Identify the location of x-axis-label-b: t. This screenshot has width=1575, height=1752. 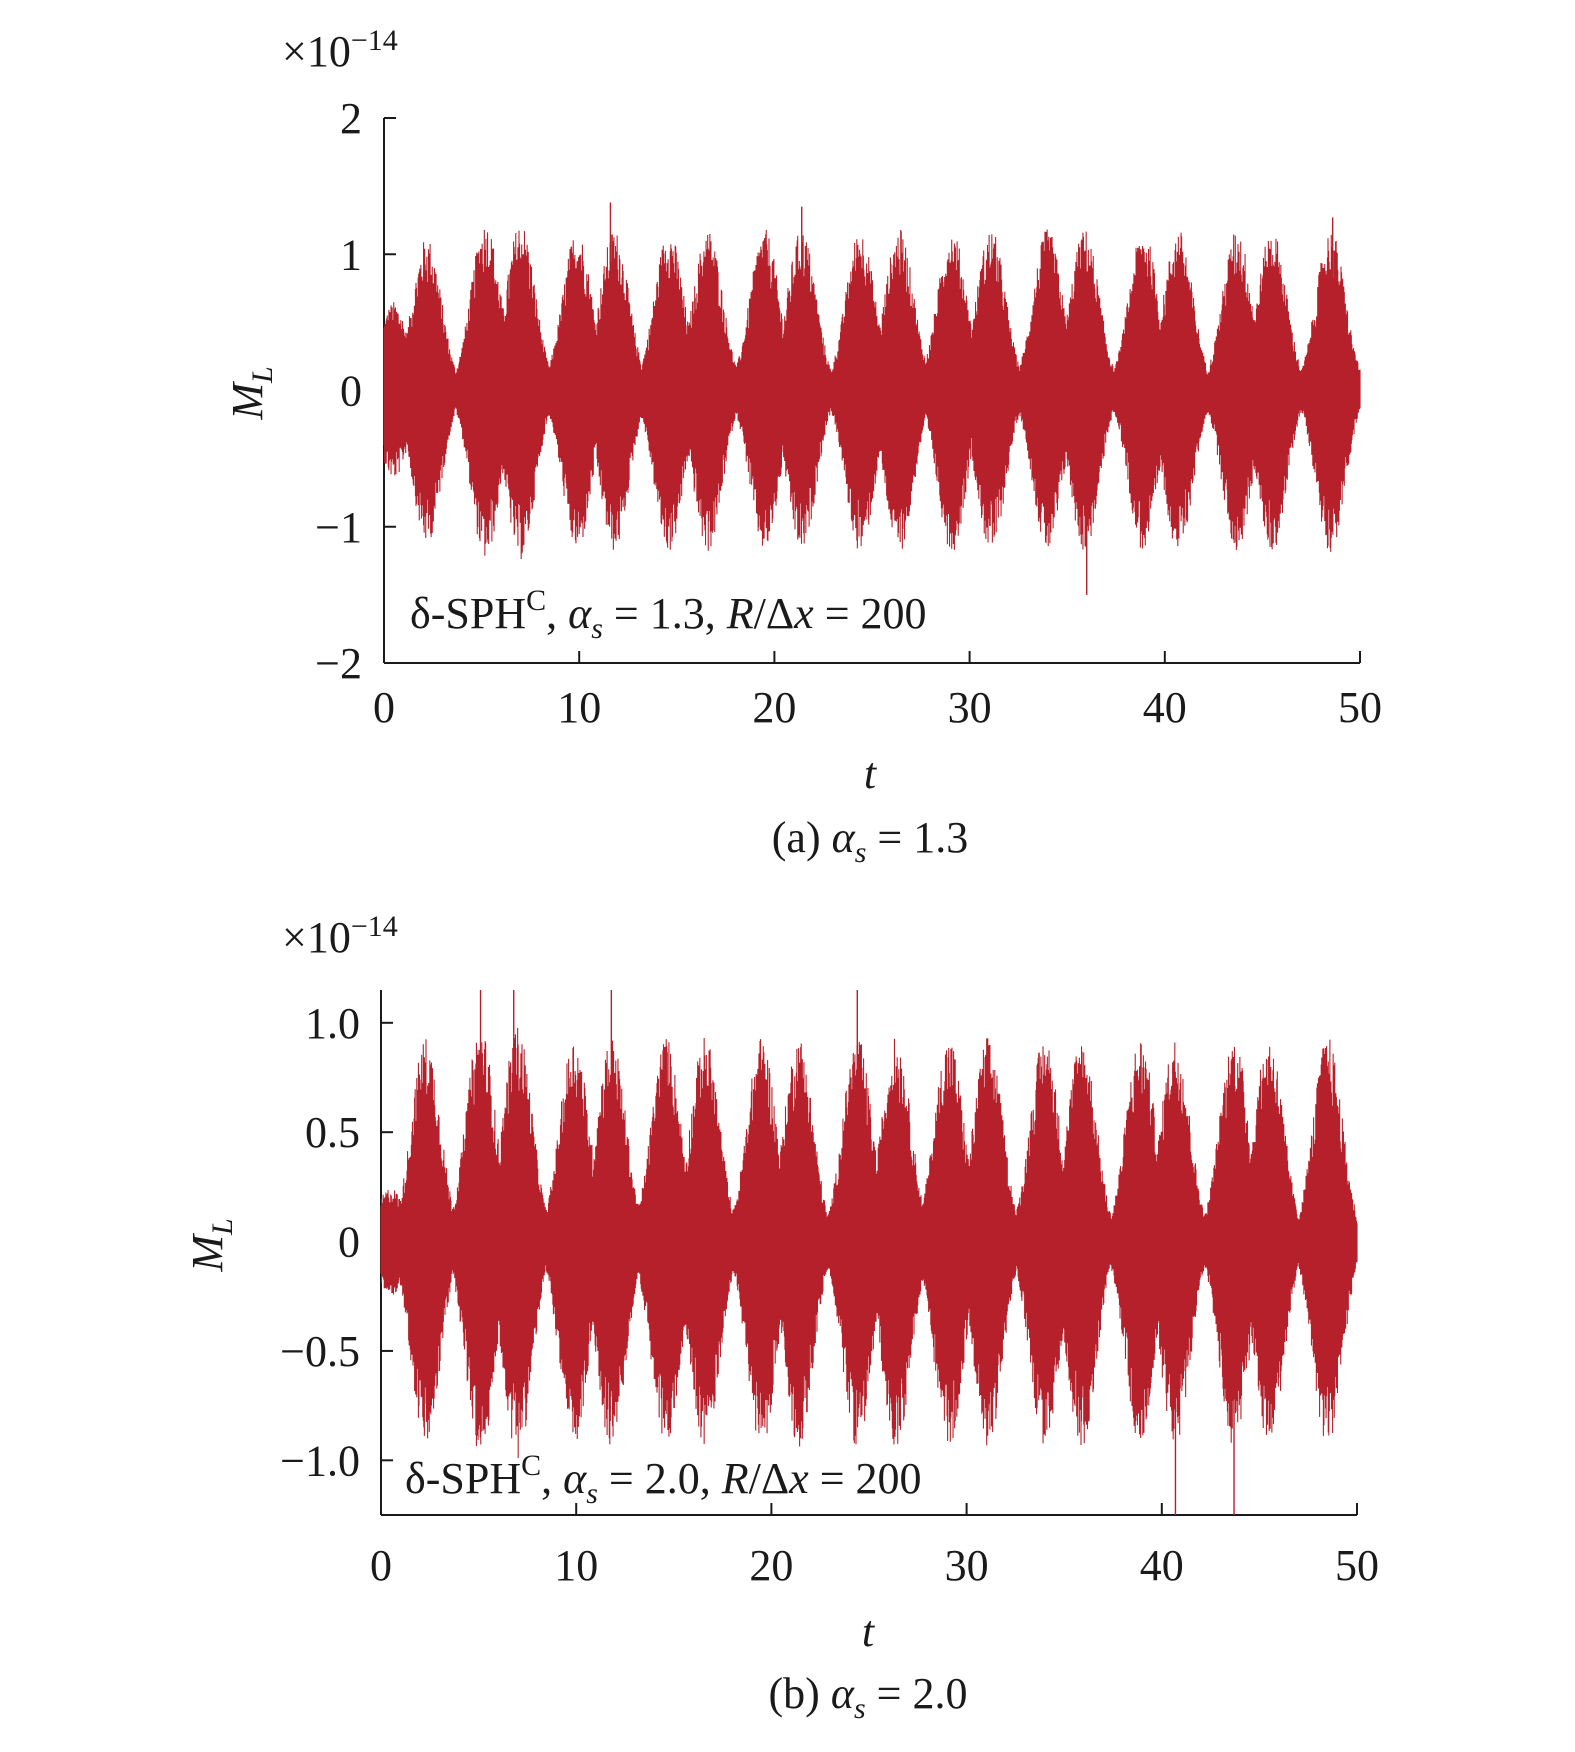
(869, 1631).